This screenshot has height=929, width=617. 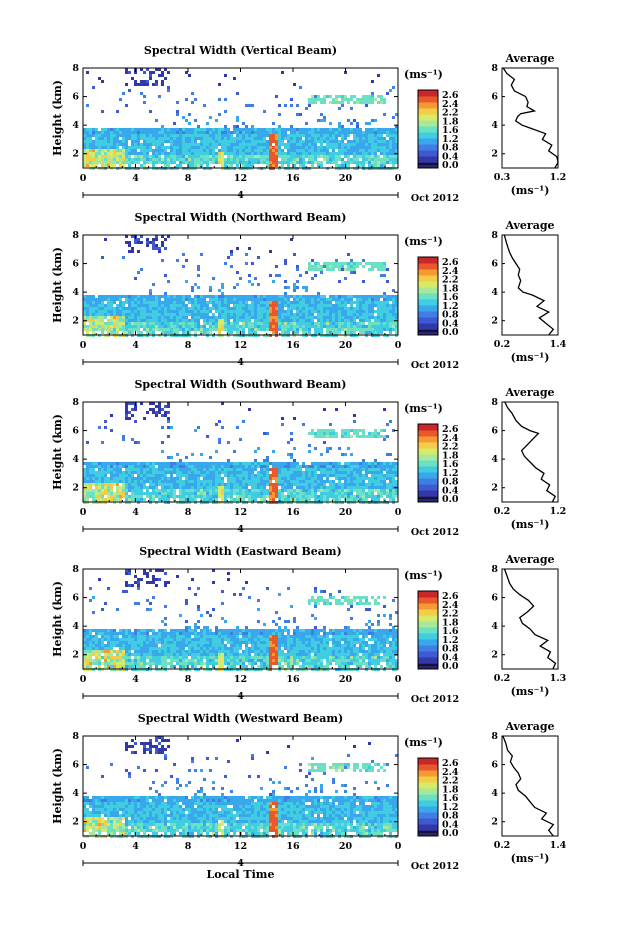 I want to click on average-y-tick-label: 6, so click(x=494, y=431).